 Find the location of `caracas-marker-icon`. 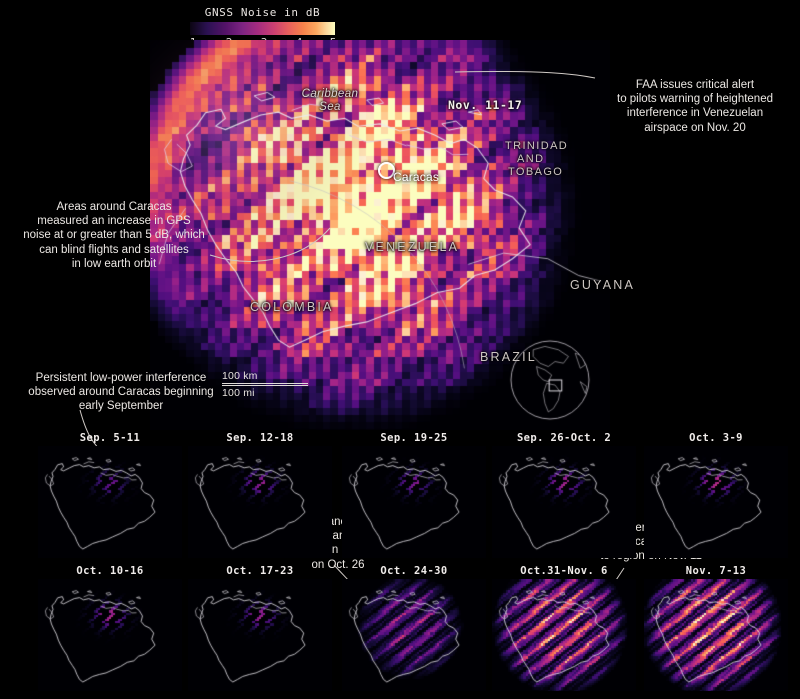

caracas-marker-icon is located at coordinates (386, 170).